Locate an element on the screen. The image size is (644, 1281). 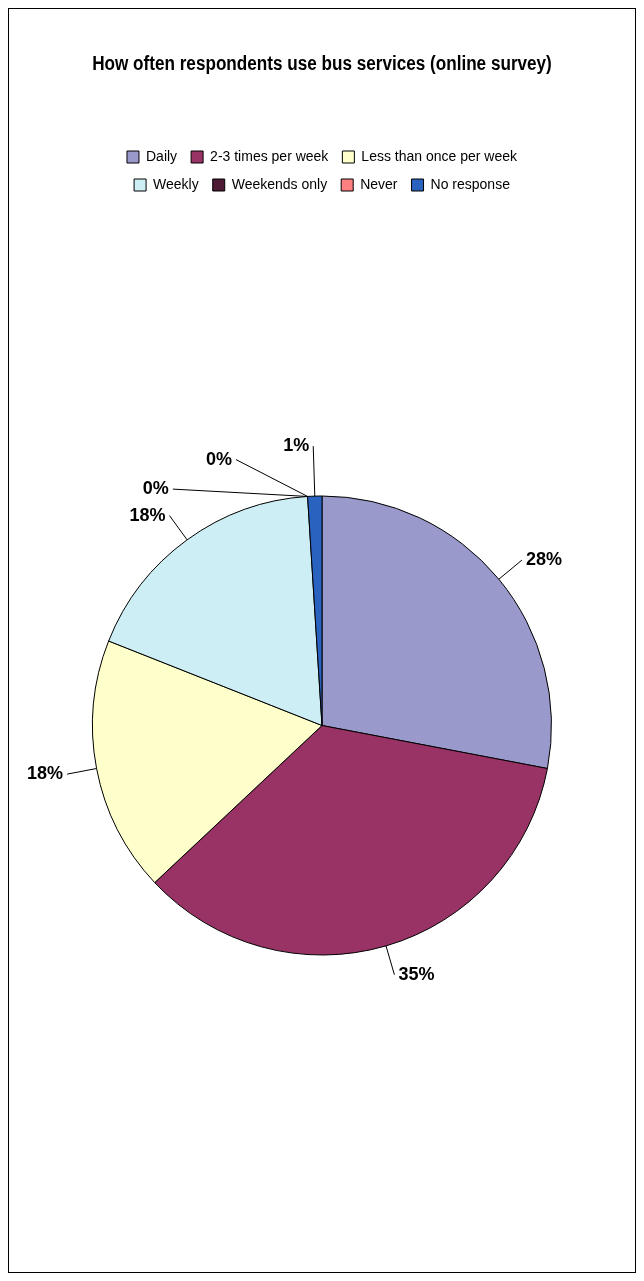
chart-title: How often respondents use bus services (online survey) is located at coordinates (322, 62).